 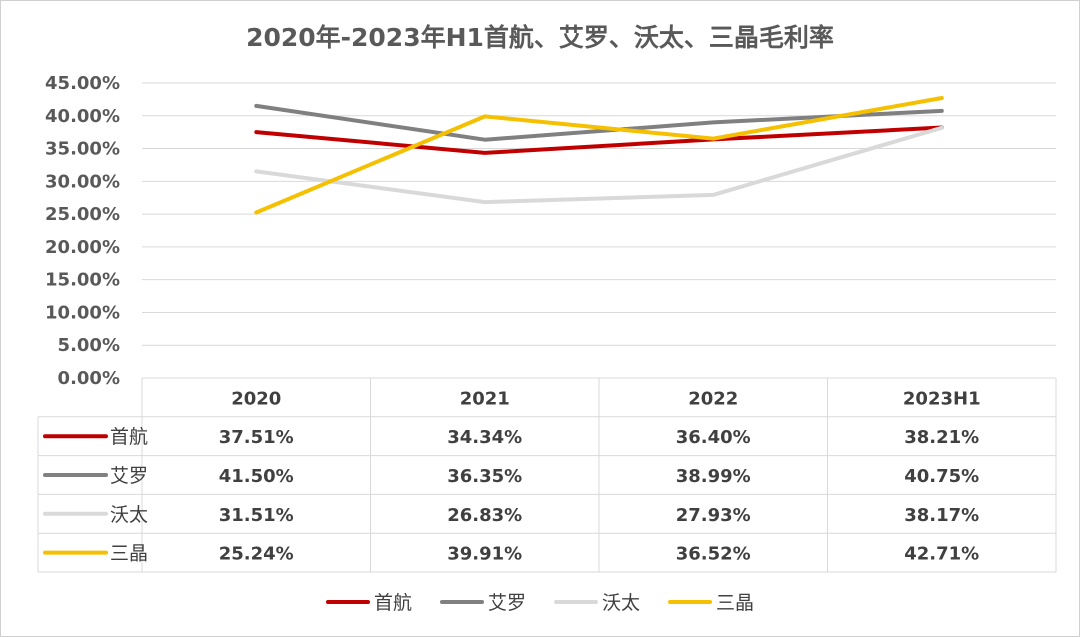 I want to click on table-header-2020: 2020, so click(x=256, y=398).